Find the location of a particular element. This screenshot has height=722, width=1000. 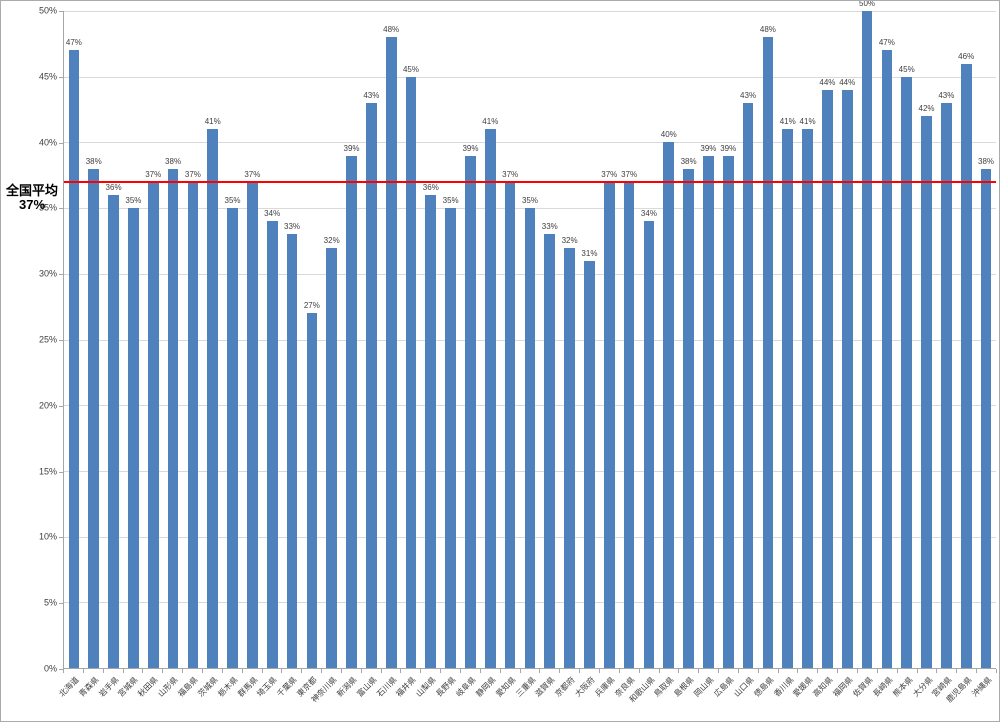

bar-value-label: 47% is located at coordinates (73, 43).